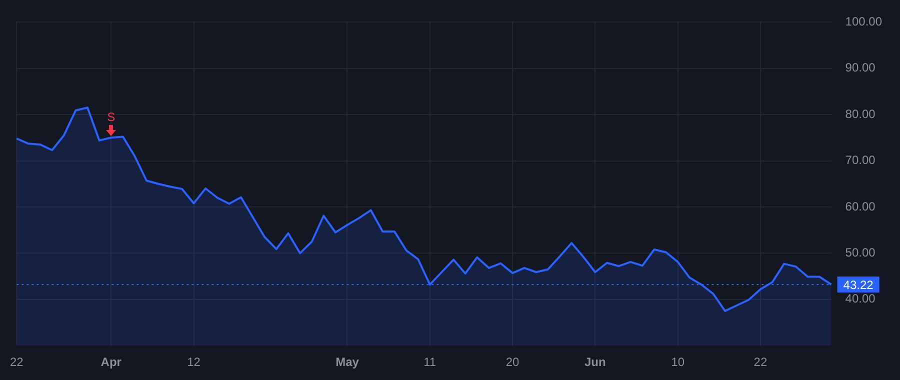 Image resolution: width=900 pixels, height=380 pixels. I want to click on y-tick-label: 80.00, so click(860, 113).